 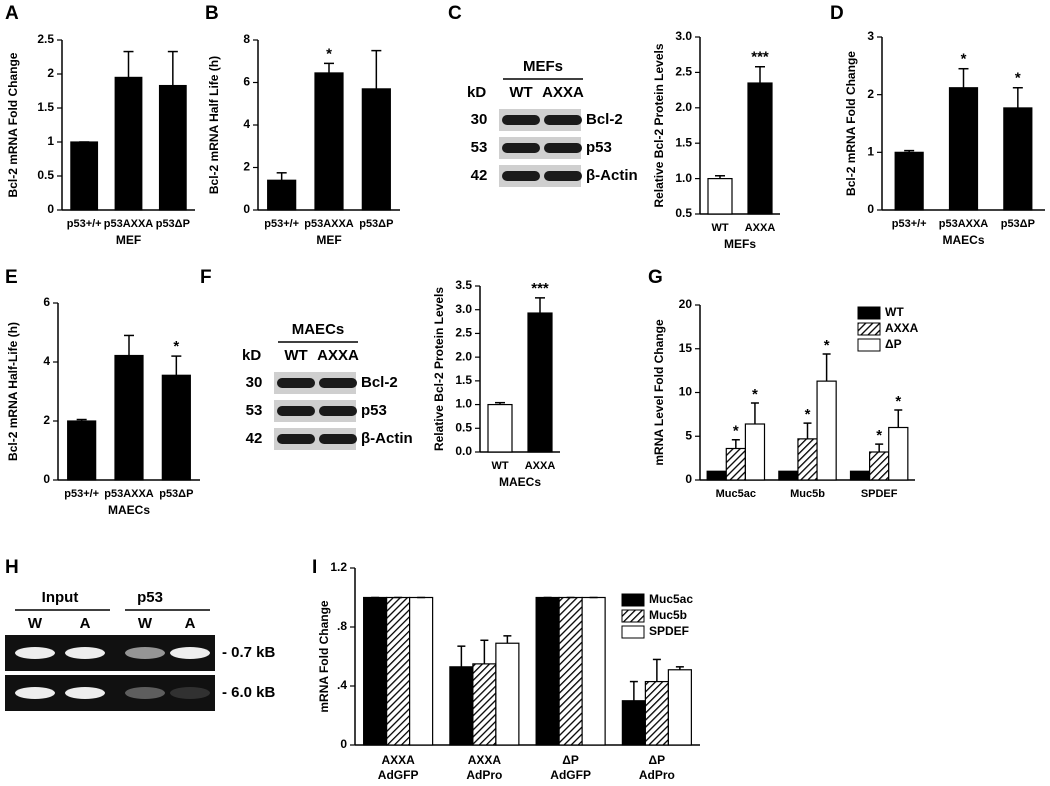 What do you see at coordinates (563, 92) in the screenshot?
I see `blot-lane: AXXA` at bounding box center [563, 92].